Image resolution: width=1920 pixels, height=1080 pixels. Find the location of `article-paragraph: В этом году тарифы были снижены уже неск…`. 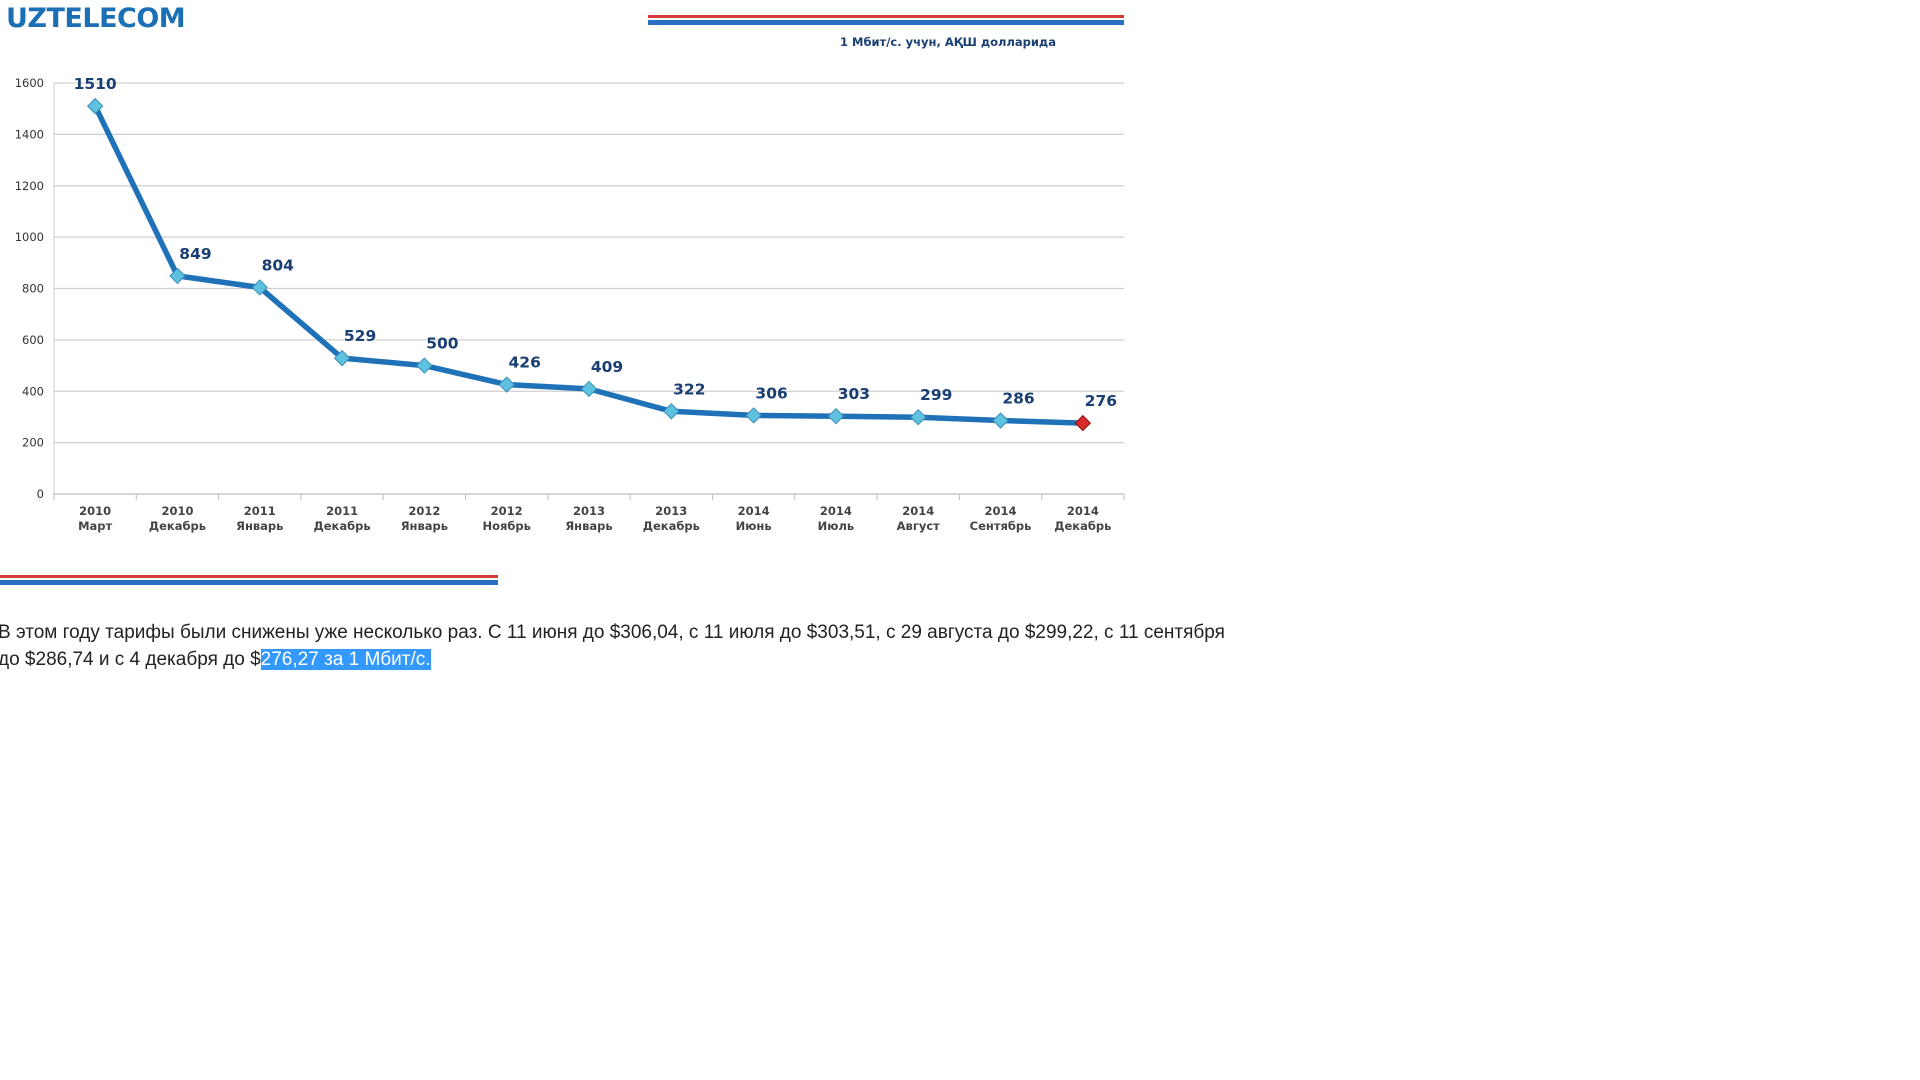

article-paragraph: В этом году тарифы были снижены уже неск… is located at coordinates (699, 646).